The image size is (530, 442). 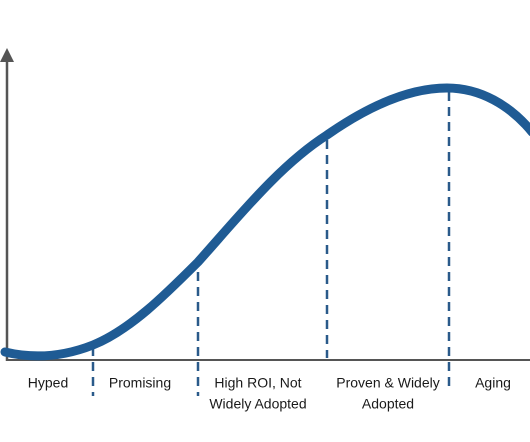 I want to click on stage-label: High ROI, Not, so click(x=257, y=383).